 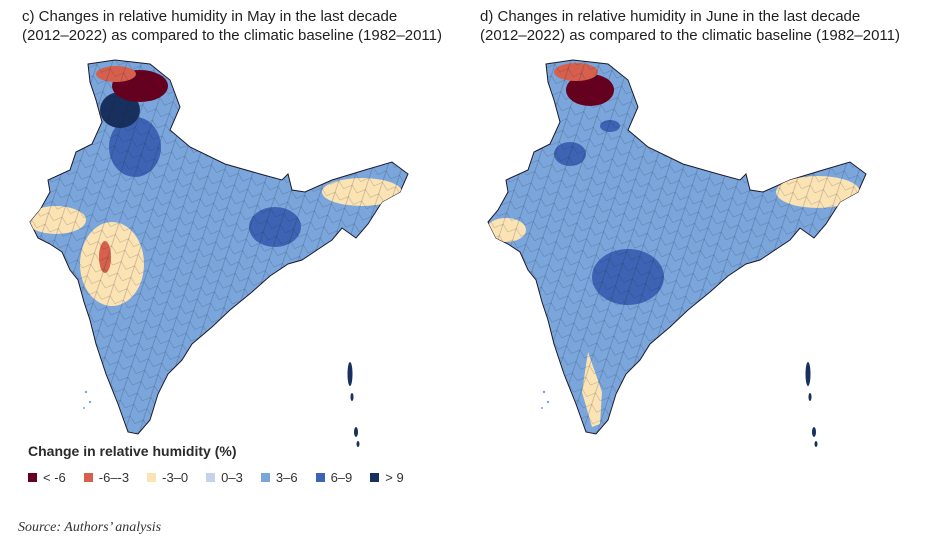 I want to click on legend-item: 6–9, so click(x=334, y=477).